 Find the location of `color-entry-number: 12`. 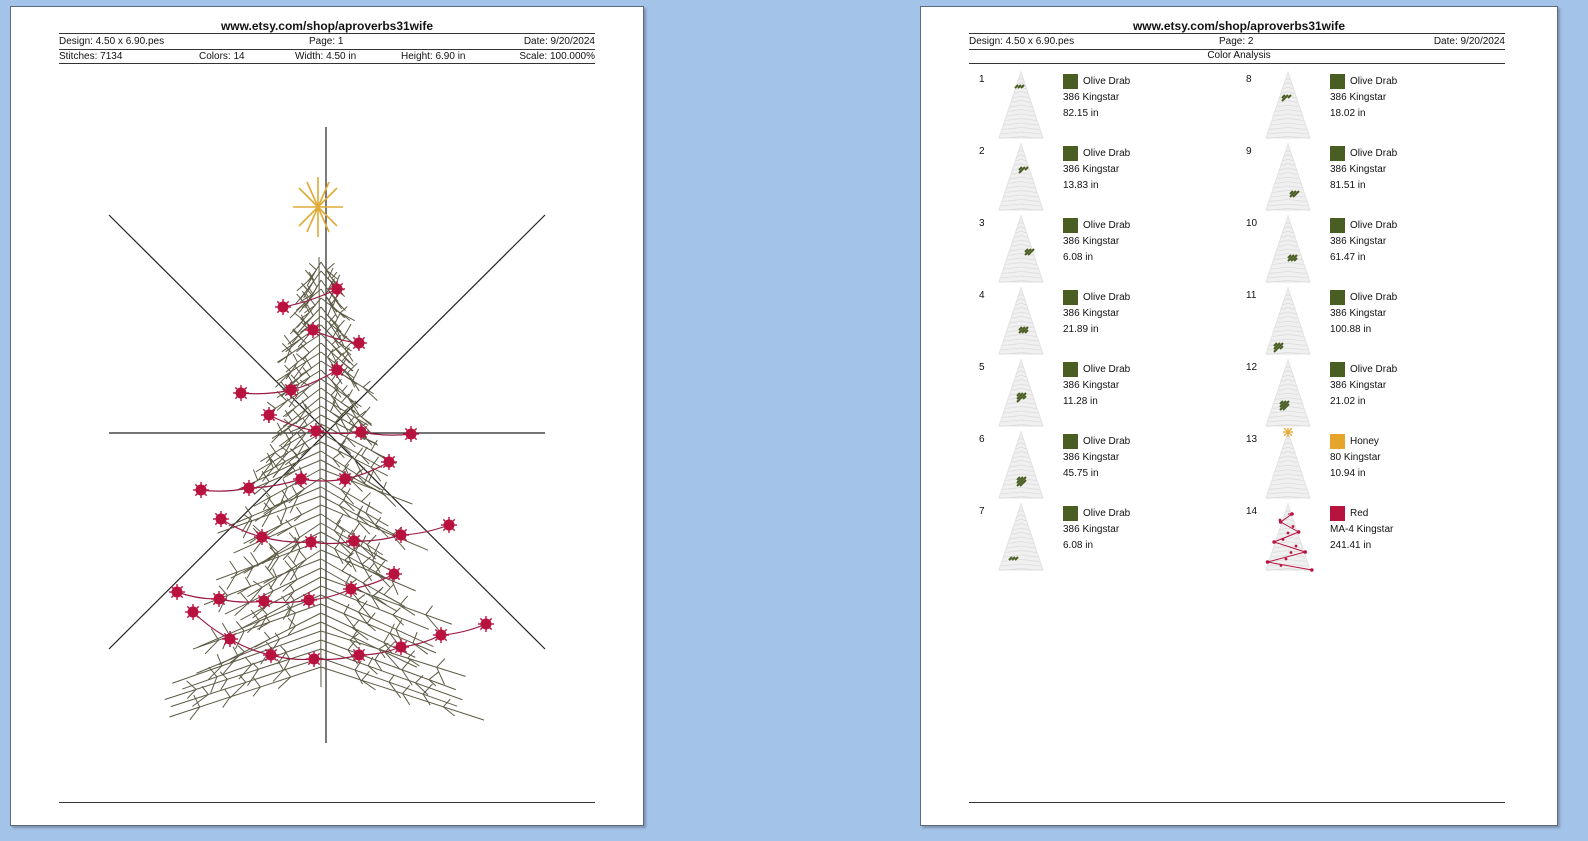

color-entry-number: 12 is located at coordinates (1252, 367).